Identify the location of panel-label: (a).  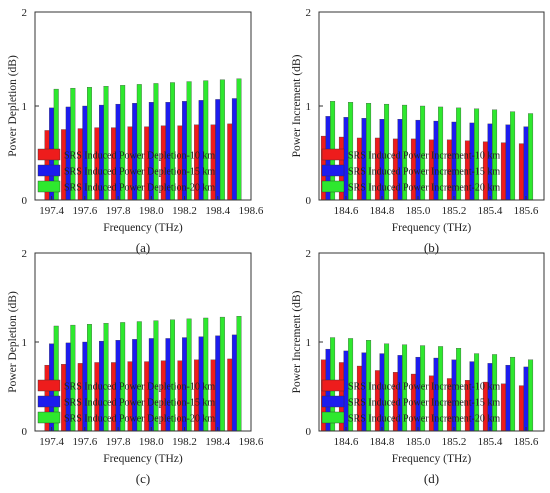
(143, 247).